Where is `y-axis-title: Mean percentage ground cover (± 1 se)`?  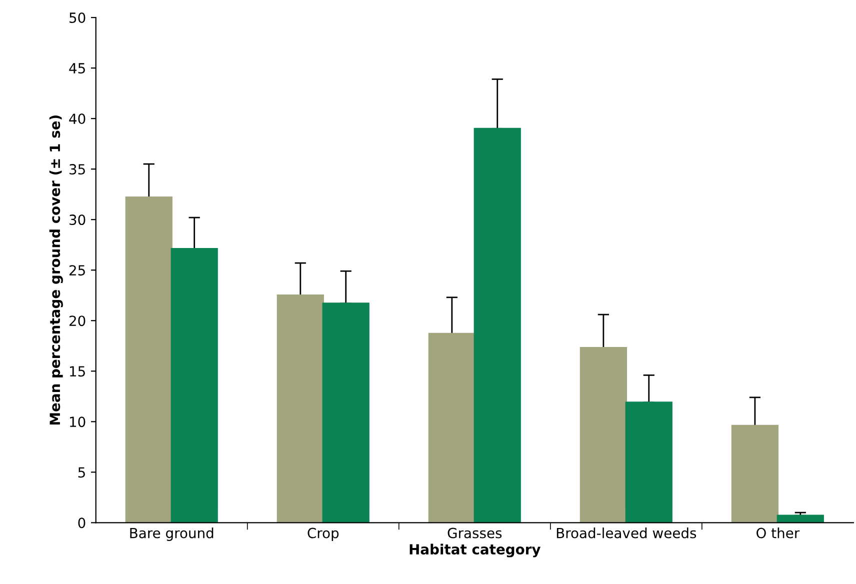
y-axis-title: Mean percentage ground cover (± 1 se) is located at coordinates (56, 270).